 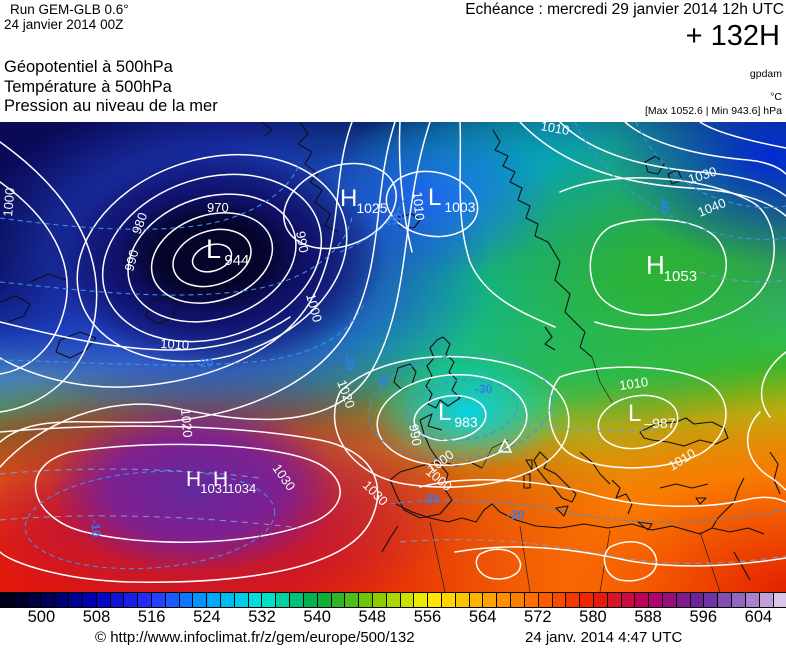 What do you see at coordinates (236, 260) in the screenshot?
I see `pressure-center-value: 944` at bounding box center [236, 260].